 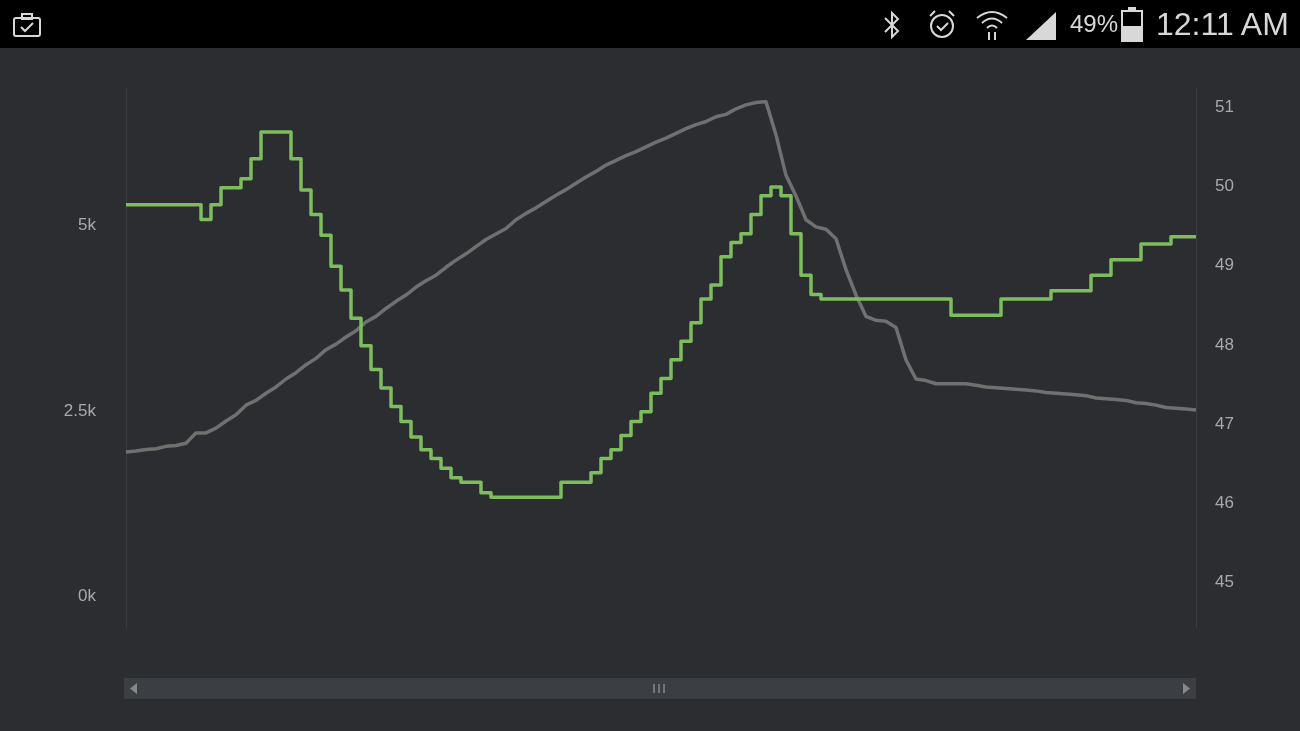 What do you see at coordinates (1224, 106) in the screenshot?
I see `y2-tick-label: 51` at bounding box center [1224, 106].